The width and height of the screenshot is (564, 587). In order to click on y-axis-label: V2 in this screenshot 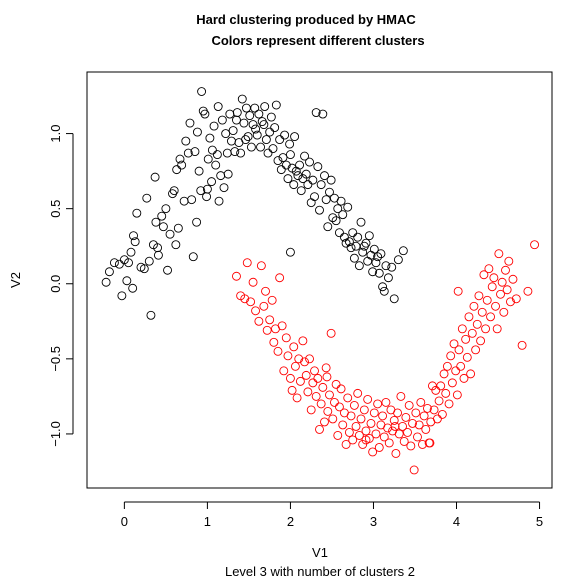, I will do `click(15, 280)`.